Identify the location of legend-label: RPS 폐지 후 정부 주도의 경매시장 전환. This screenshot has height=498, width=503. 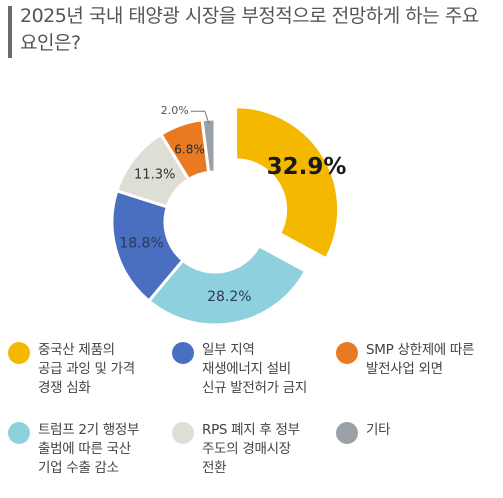
(251, 449).